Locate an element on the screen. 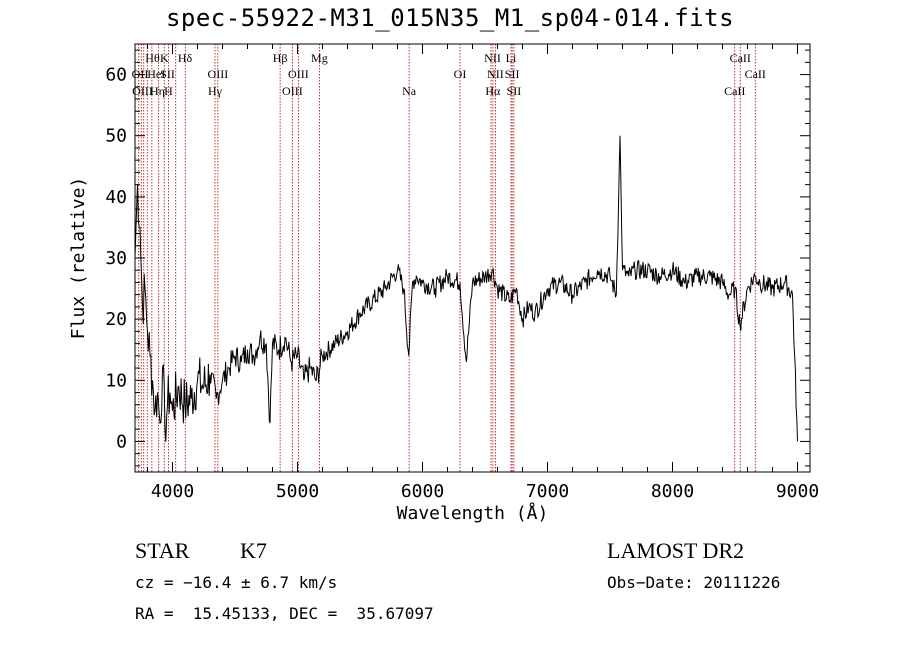  x-tick-label: 9000 is located at coordinates (797, 491).